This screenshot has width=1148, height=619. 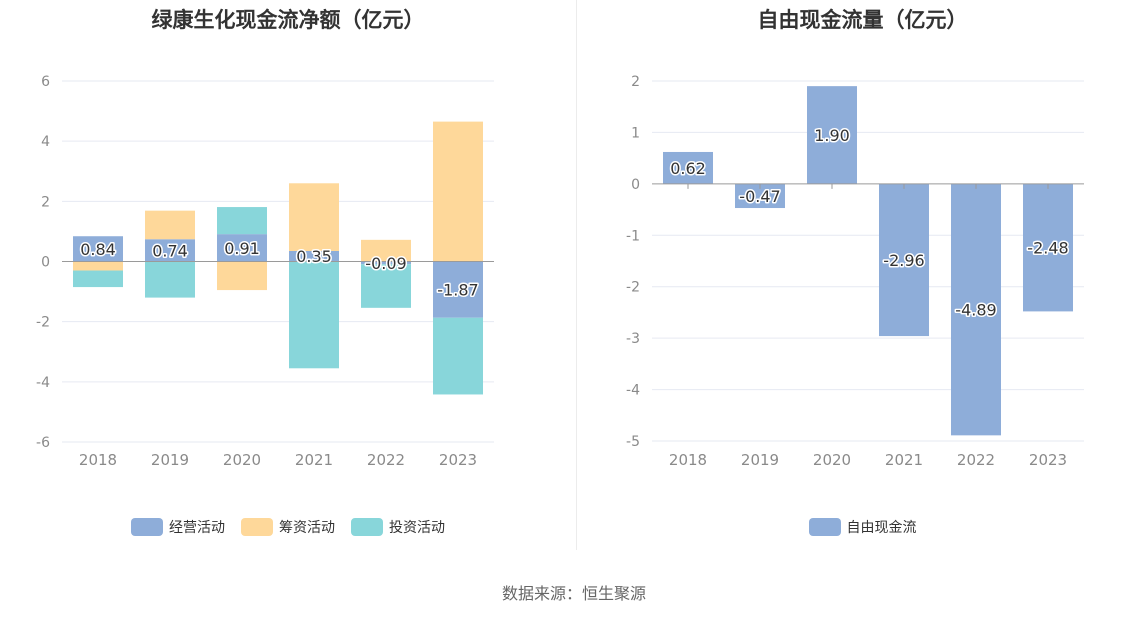 What do you see at coordinates (417, 528) in the screenshot?
I see `legend-label: 投资活动` at bounding box center [417, 528].